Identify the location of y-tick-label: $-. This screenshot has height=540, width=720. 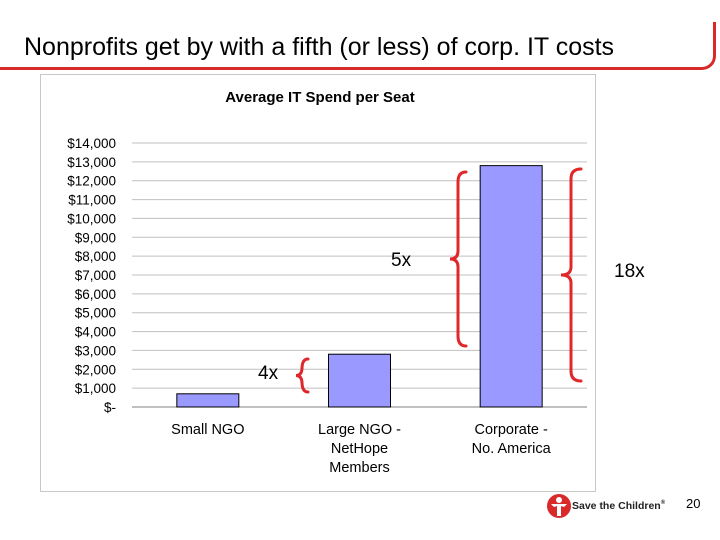
(110, 407).